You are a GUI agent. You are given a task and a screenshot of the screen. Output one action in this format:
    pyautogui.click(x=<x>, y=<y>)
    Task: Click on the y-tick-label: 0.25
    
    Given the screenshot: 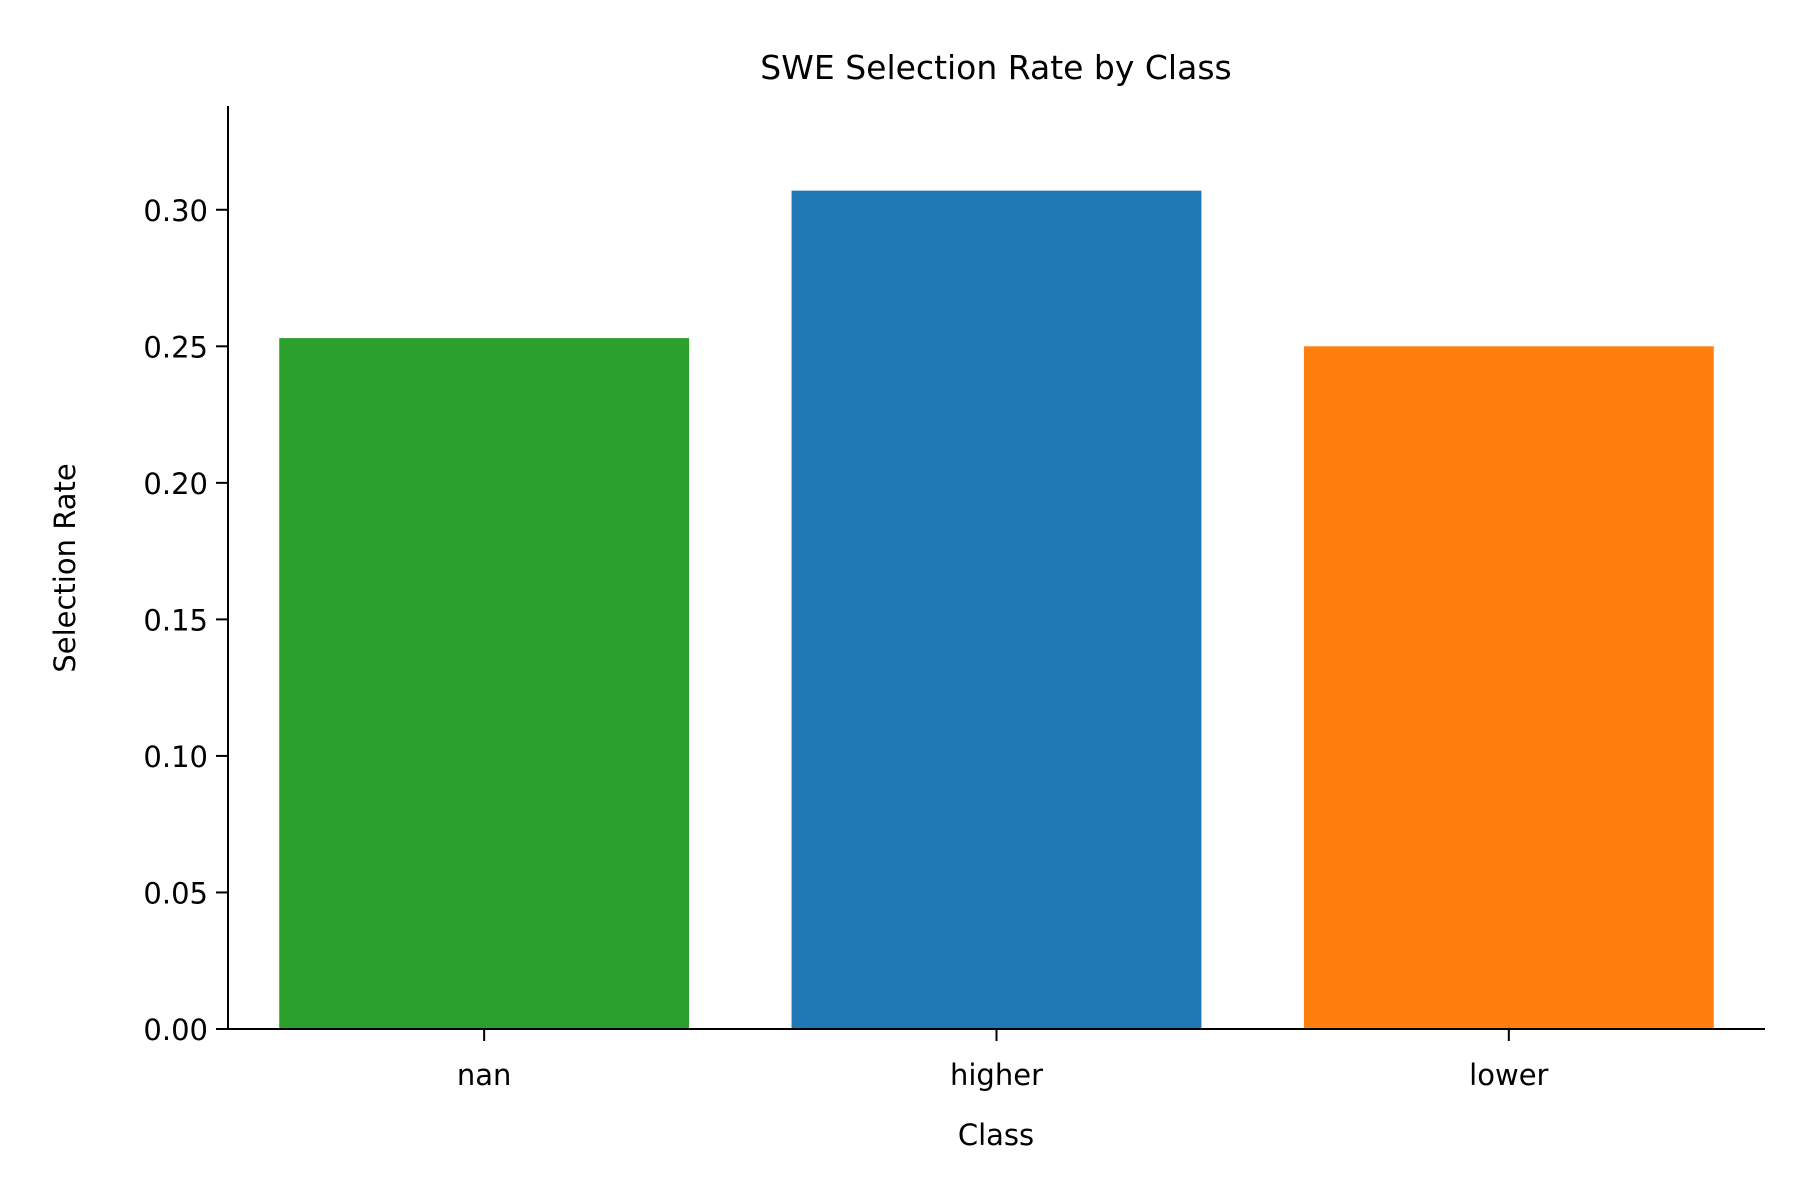 What is the action you would take?
    pyautogui.click(x=175, y=347)
    